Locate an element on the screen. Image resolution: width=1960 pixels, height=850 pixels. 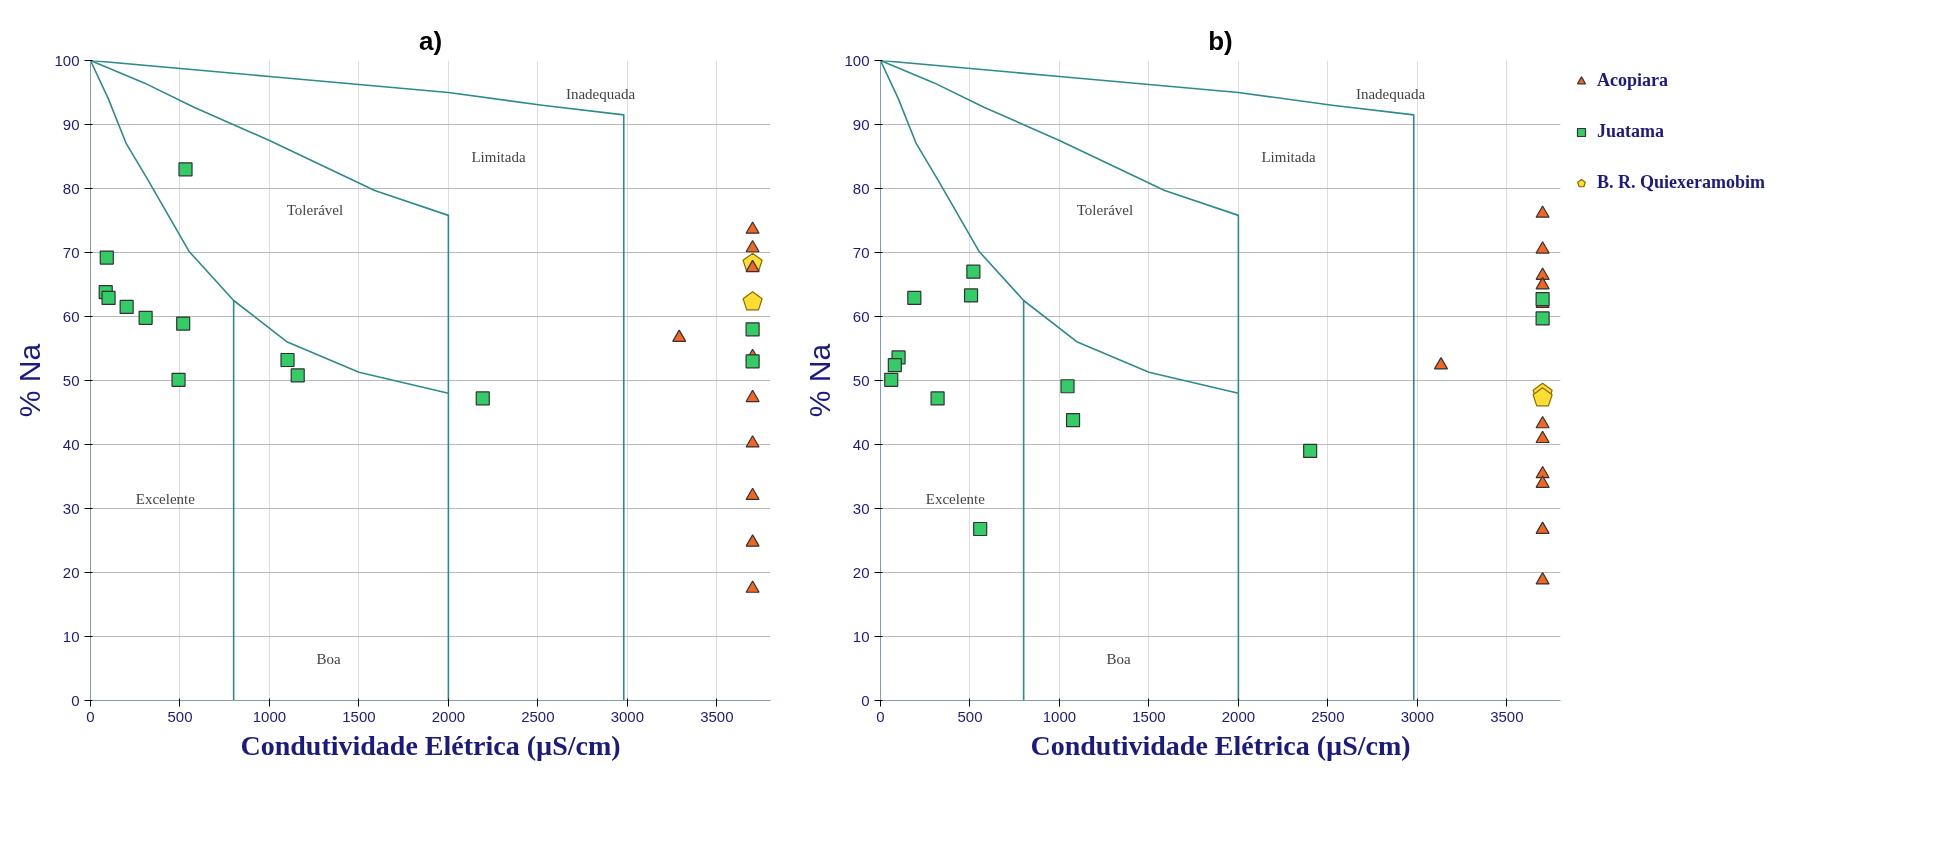
legend-label: Juatama is located at coordinates (1630, 131).